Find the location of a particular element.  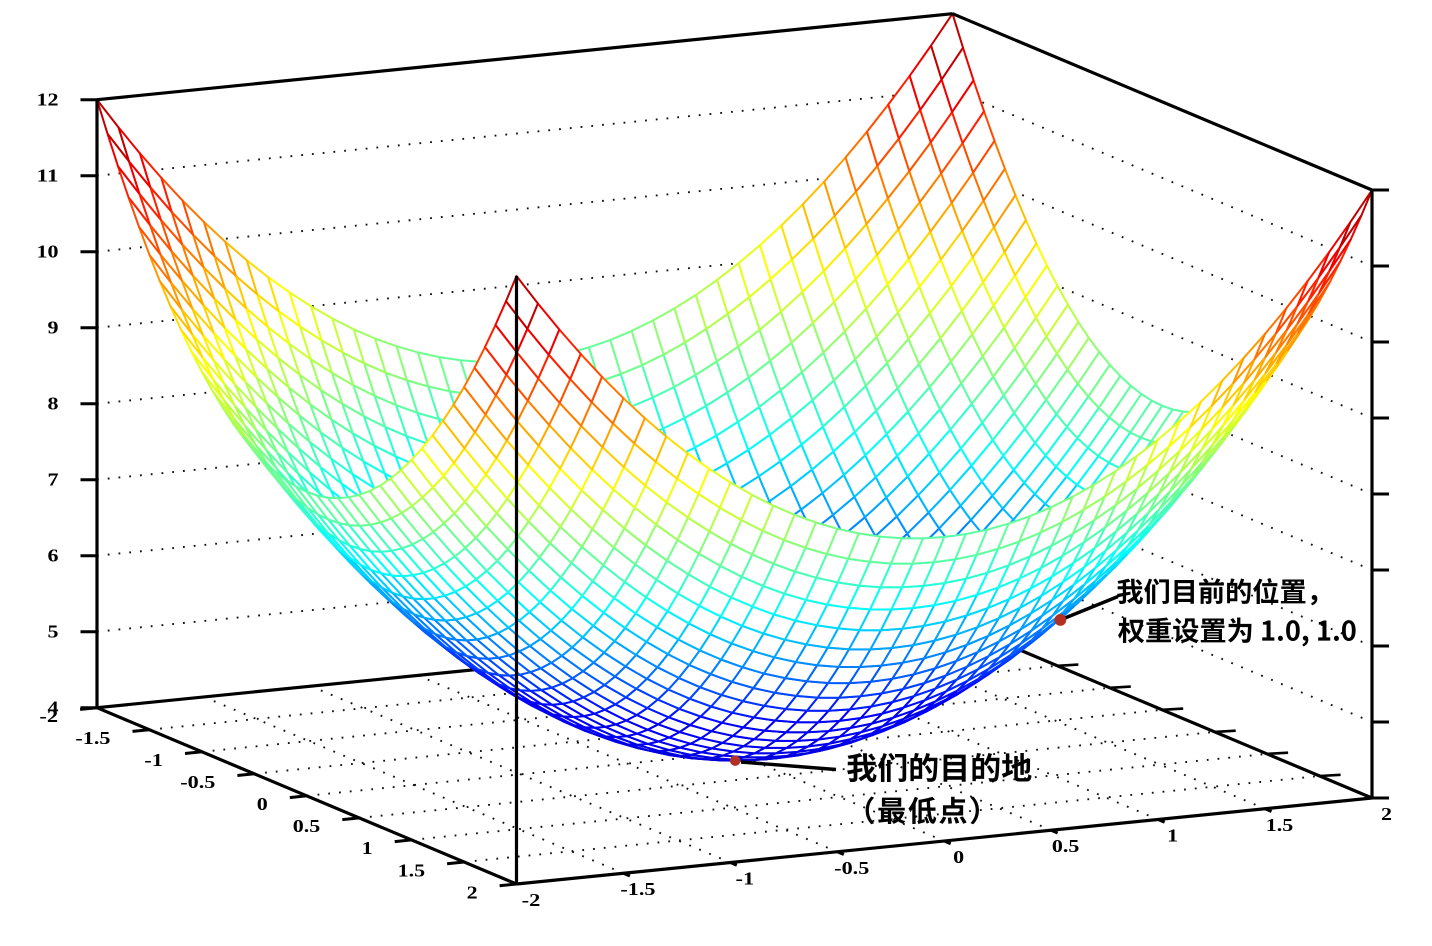

svg-text: 4 is located at coordinates (53, 708).